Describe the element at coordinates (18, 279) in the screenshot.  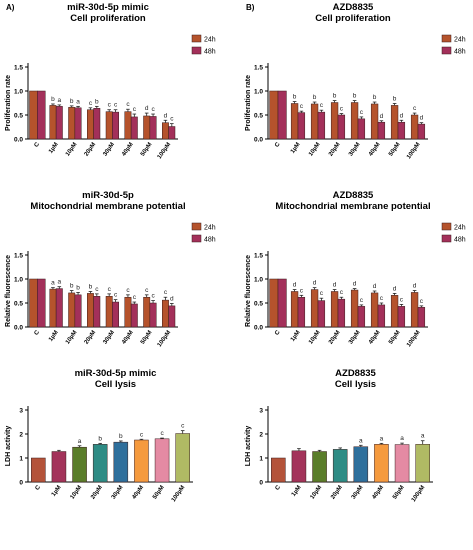
I see `y-tick-label: 1.0` at that location.